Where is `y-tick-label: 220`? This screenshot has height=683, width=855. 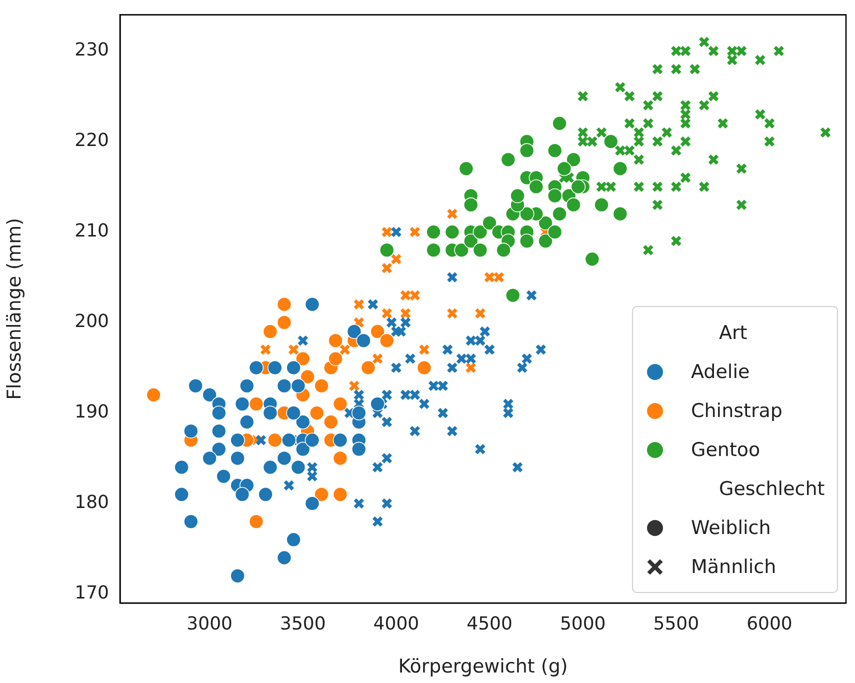 y-tick-label: 220 is located at coordinates (91, 141).